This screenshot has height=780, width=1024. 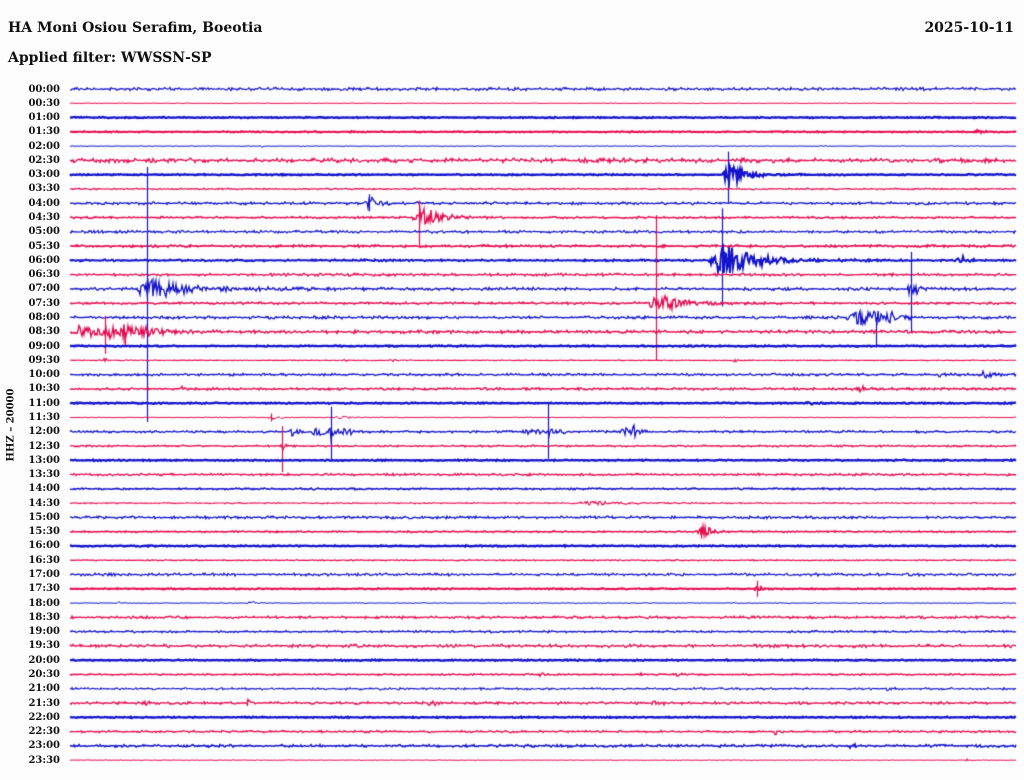 What do you see at coordinates (44, 532) in the screenshot?
I see `time-label: 15:30` at bounding box center [44, 532].